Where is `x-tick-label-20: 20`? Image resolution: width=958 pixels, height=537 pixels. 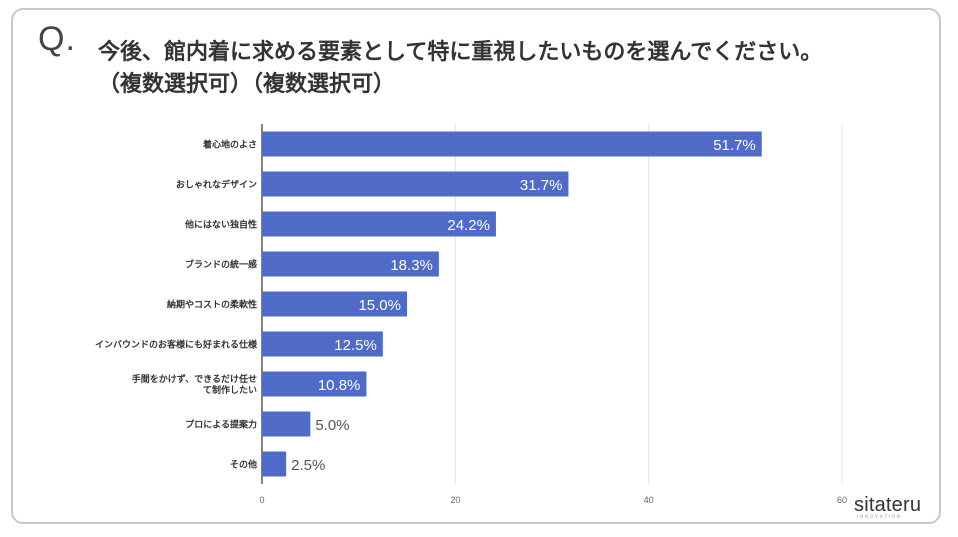 x-tick-label-20: 20 is located at coordinates (455, 500).